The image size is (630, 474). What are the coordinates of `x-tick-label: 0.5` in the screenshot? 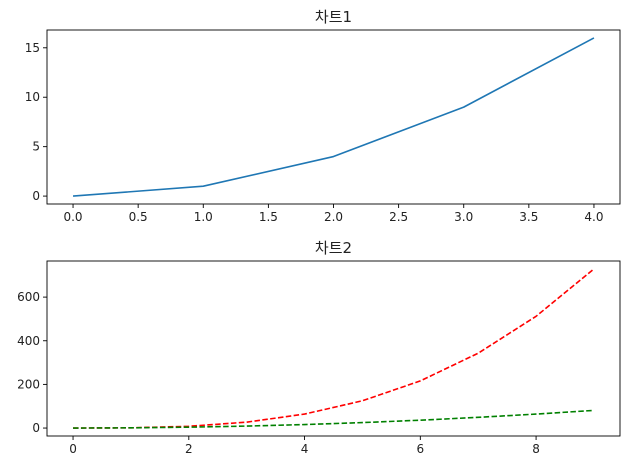 It's located at (138, 217).